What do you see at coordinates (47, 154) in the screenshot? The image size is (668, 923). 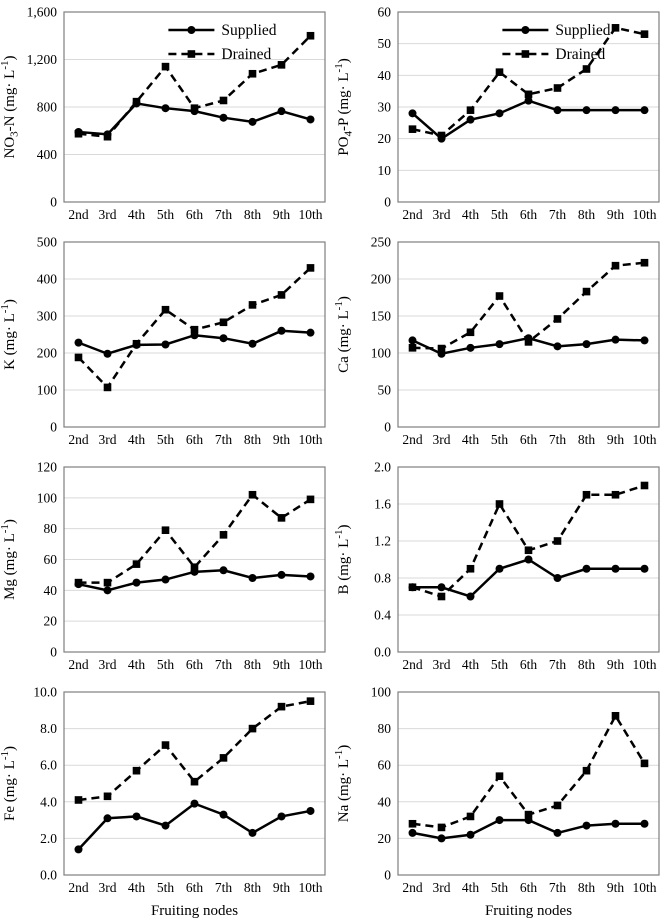 I see `y-tick-label: 400` at bounding box center [47, 154].